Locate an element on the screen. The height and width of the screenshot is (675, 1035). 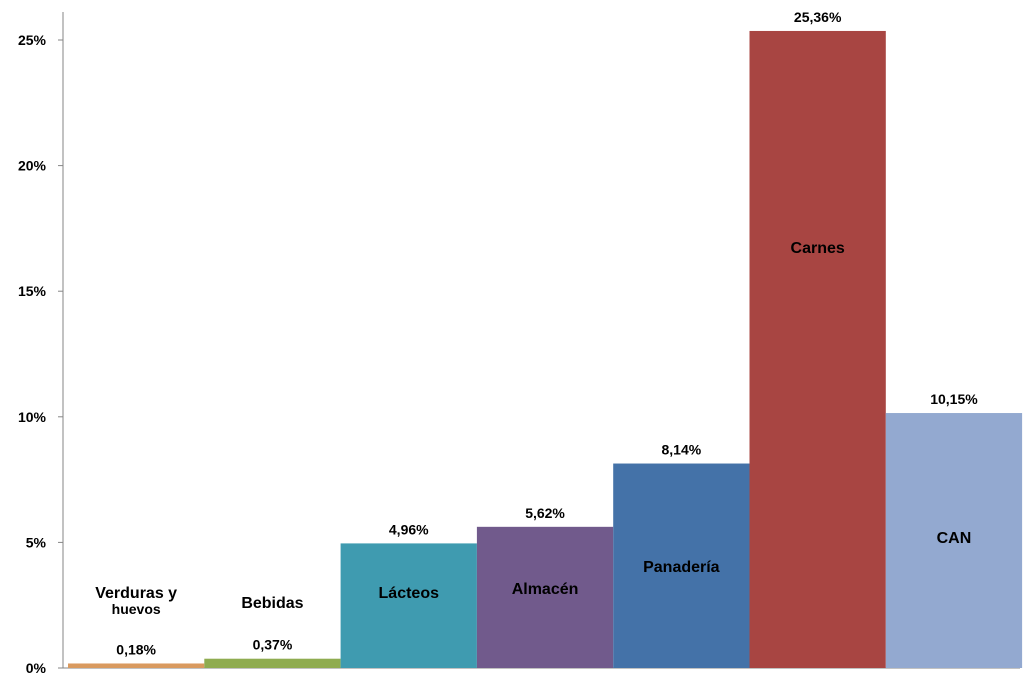
category-label: Verduras y is located at coordinates (136, 593).